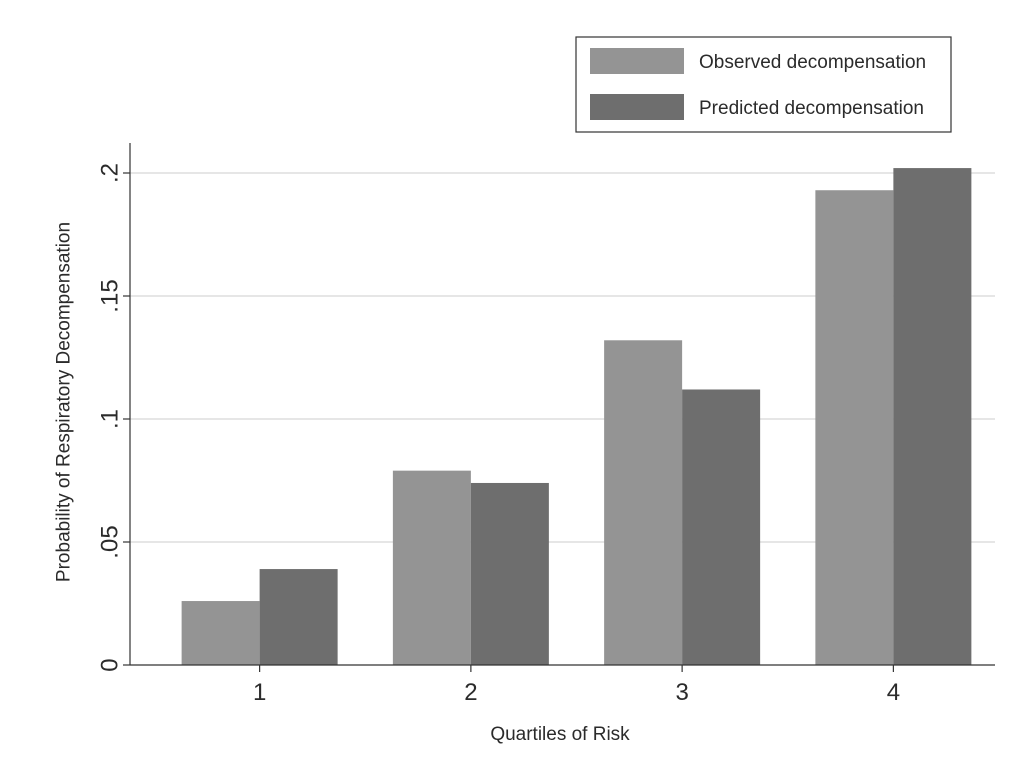 The image size is (1024, 773). What do you see at coordinates (643, 502) in the screenshot?
I see `bar-observed-q3` at bounding box center [643, 502].